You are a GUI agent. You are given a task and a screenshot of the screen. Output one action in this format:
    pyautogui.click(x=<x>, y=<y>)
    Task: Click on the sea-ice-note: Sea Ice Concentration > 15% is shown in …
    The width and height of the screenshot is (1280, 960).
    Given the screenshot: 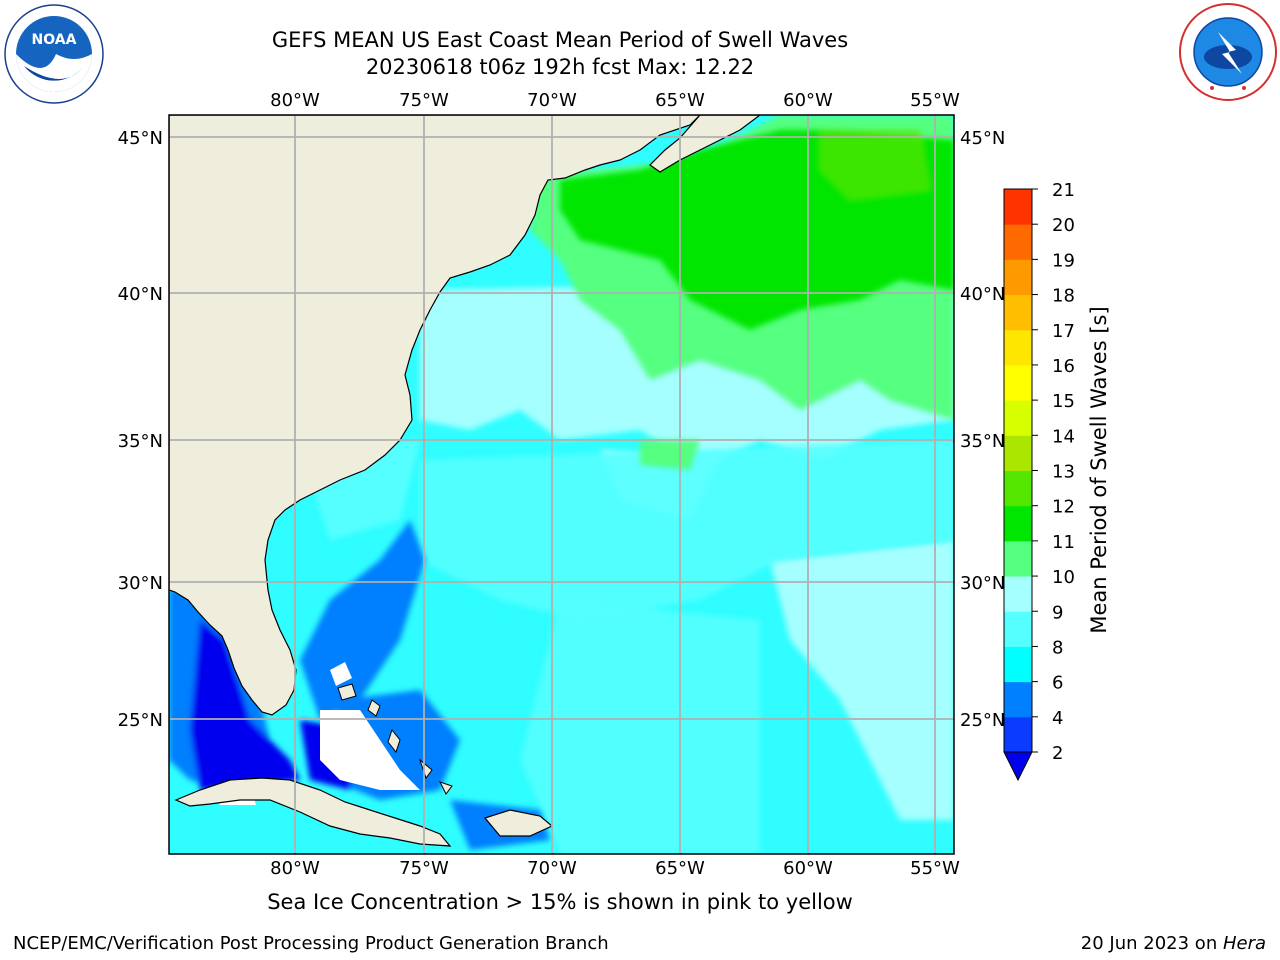 What is the action you would take?
    pyautogui.click(x=560, y=902)
    